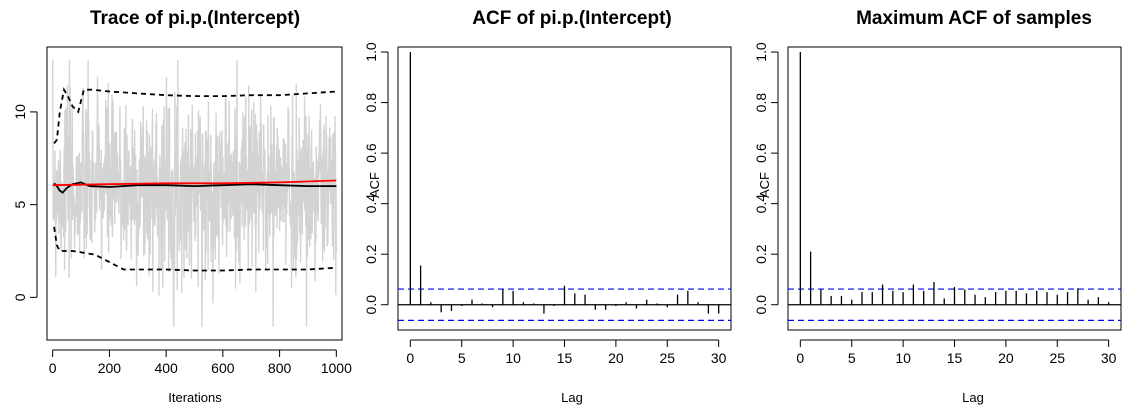 Image resolution: width=1137 pixels, height=412 pixels. Describe the element at coordinates (1109, 358) in the screenshot. I see `max-acf-x-tick-label: 30` at that location.